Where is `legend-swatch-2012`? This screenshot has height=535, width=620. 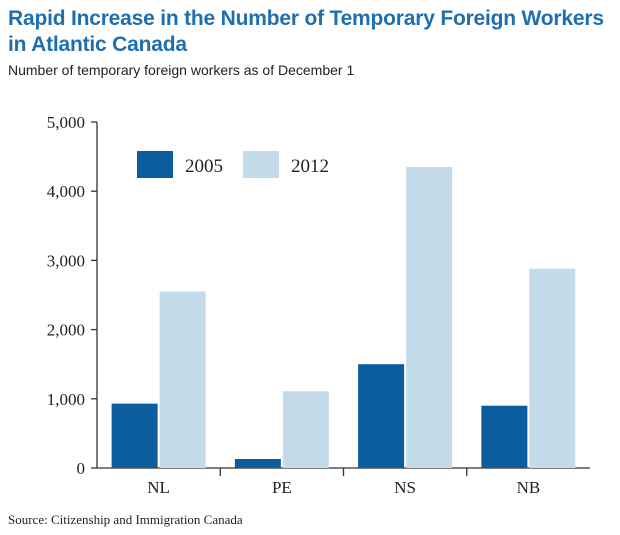 legend-swatch-2012 is located at coordinates (261, 164).